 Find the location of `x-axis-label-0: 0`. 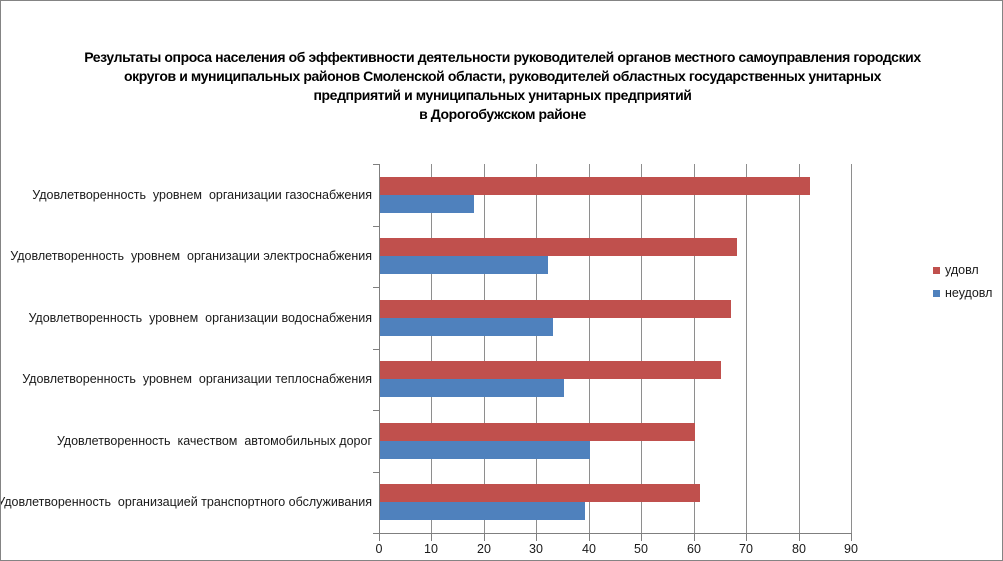

x-axis-label-0: 0 is located at coordinates (379, 549).